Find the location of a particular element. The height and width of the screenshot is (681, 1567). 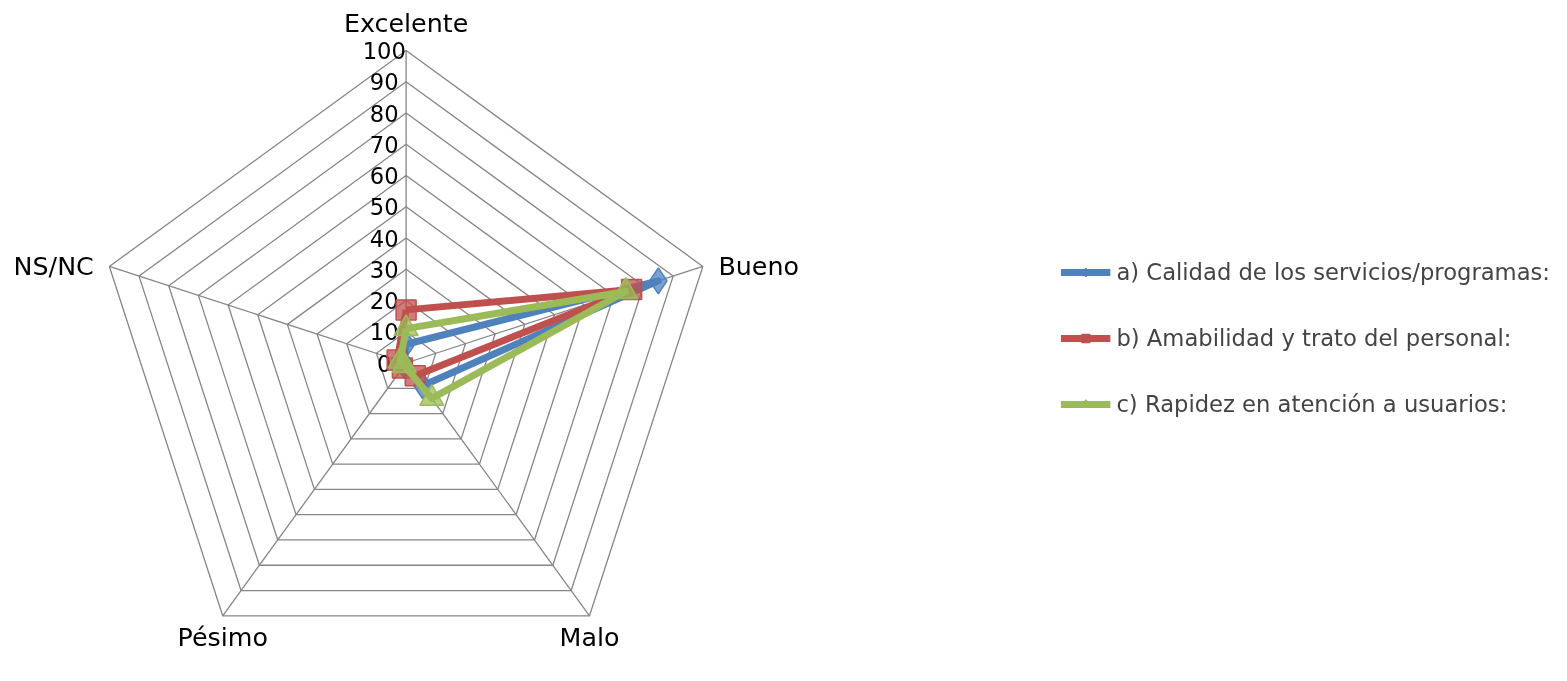

spoke-label: Bueno is located at coordinates (758, 266).